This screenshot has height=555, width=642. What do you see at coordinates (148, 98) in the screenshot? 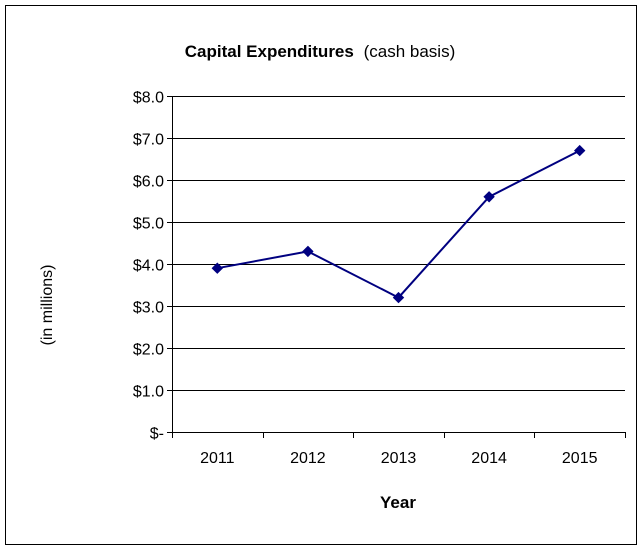
I see `y-tick-label: $8.0` at bounding box center [148, 98].